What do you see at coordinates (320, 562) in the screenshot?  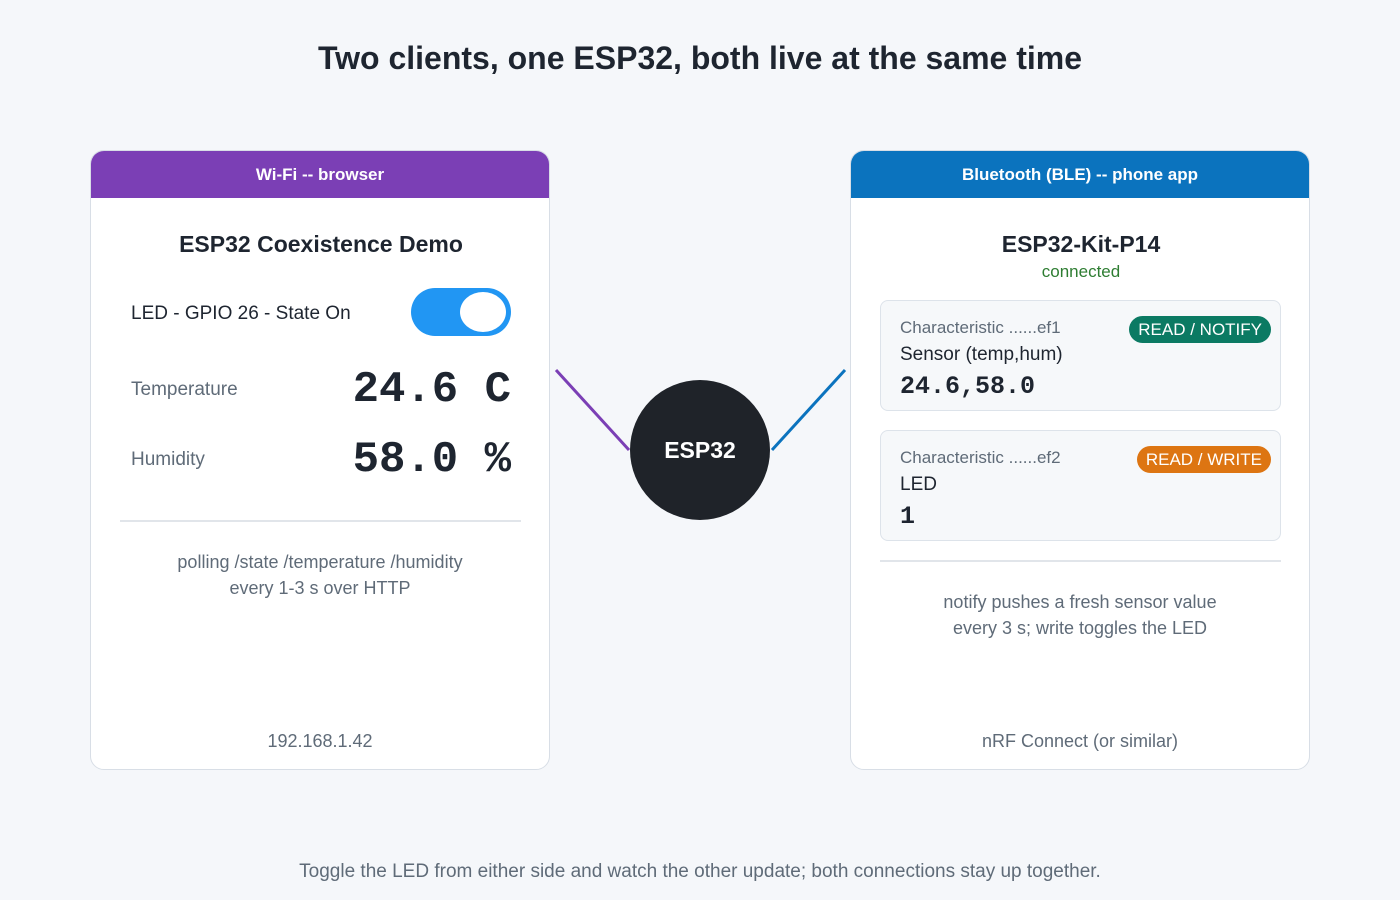 I see `wifi-note-line1: polling /state /temperature /humidity` at bounding box center [320, 562].